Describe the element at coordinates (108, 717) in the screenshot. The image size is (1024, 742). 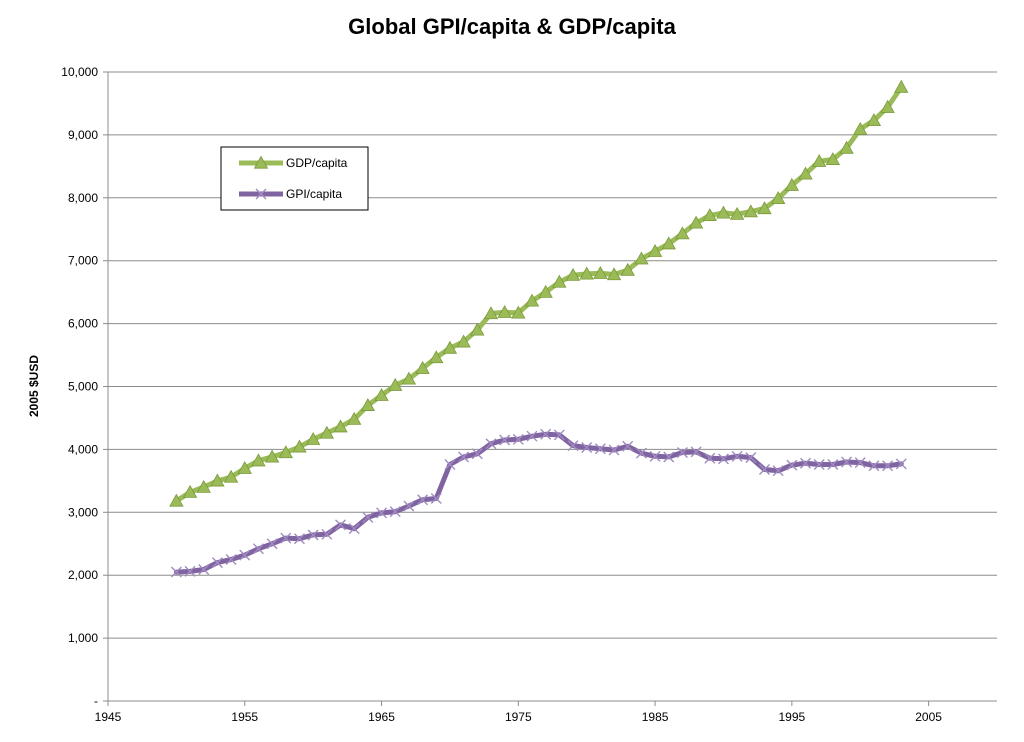
I see `x-tick-label: 1945` at that location.